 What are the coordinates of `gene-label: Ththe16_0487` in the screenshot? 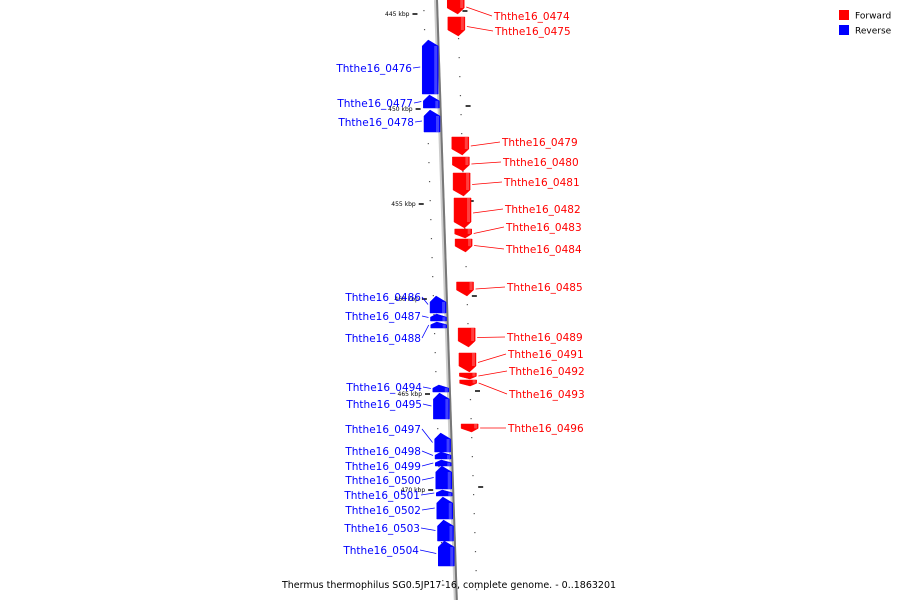 It's located at (382, 317).